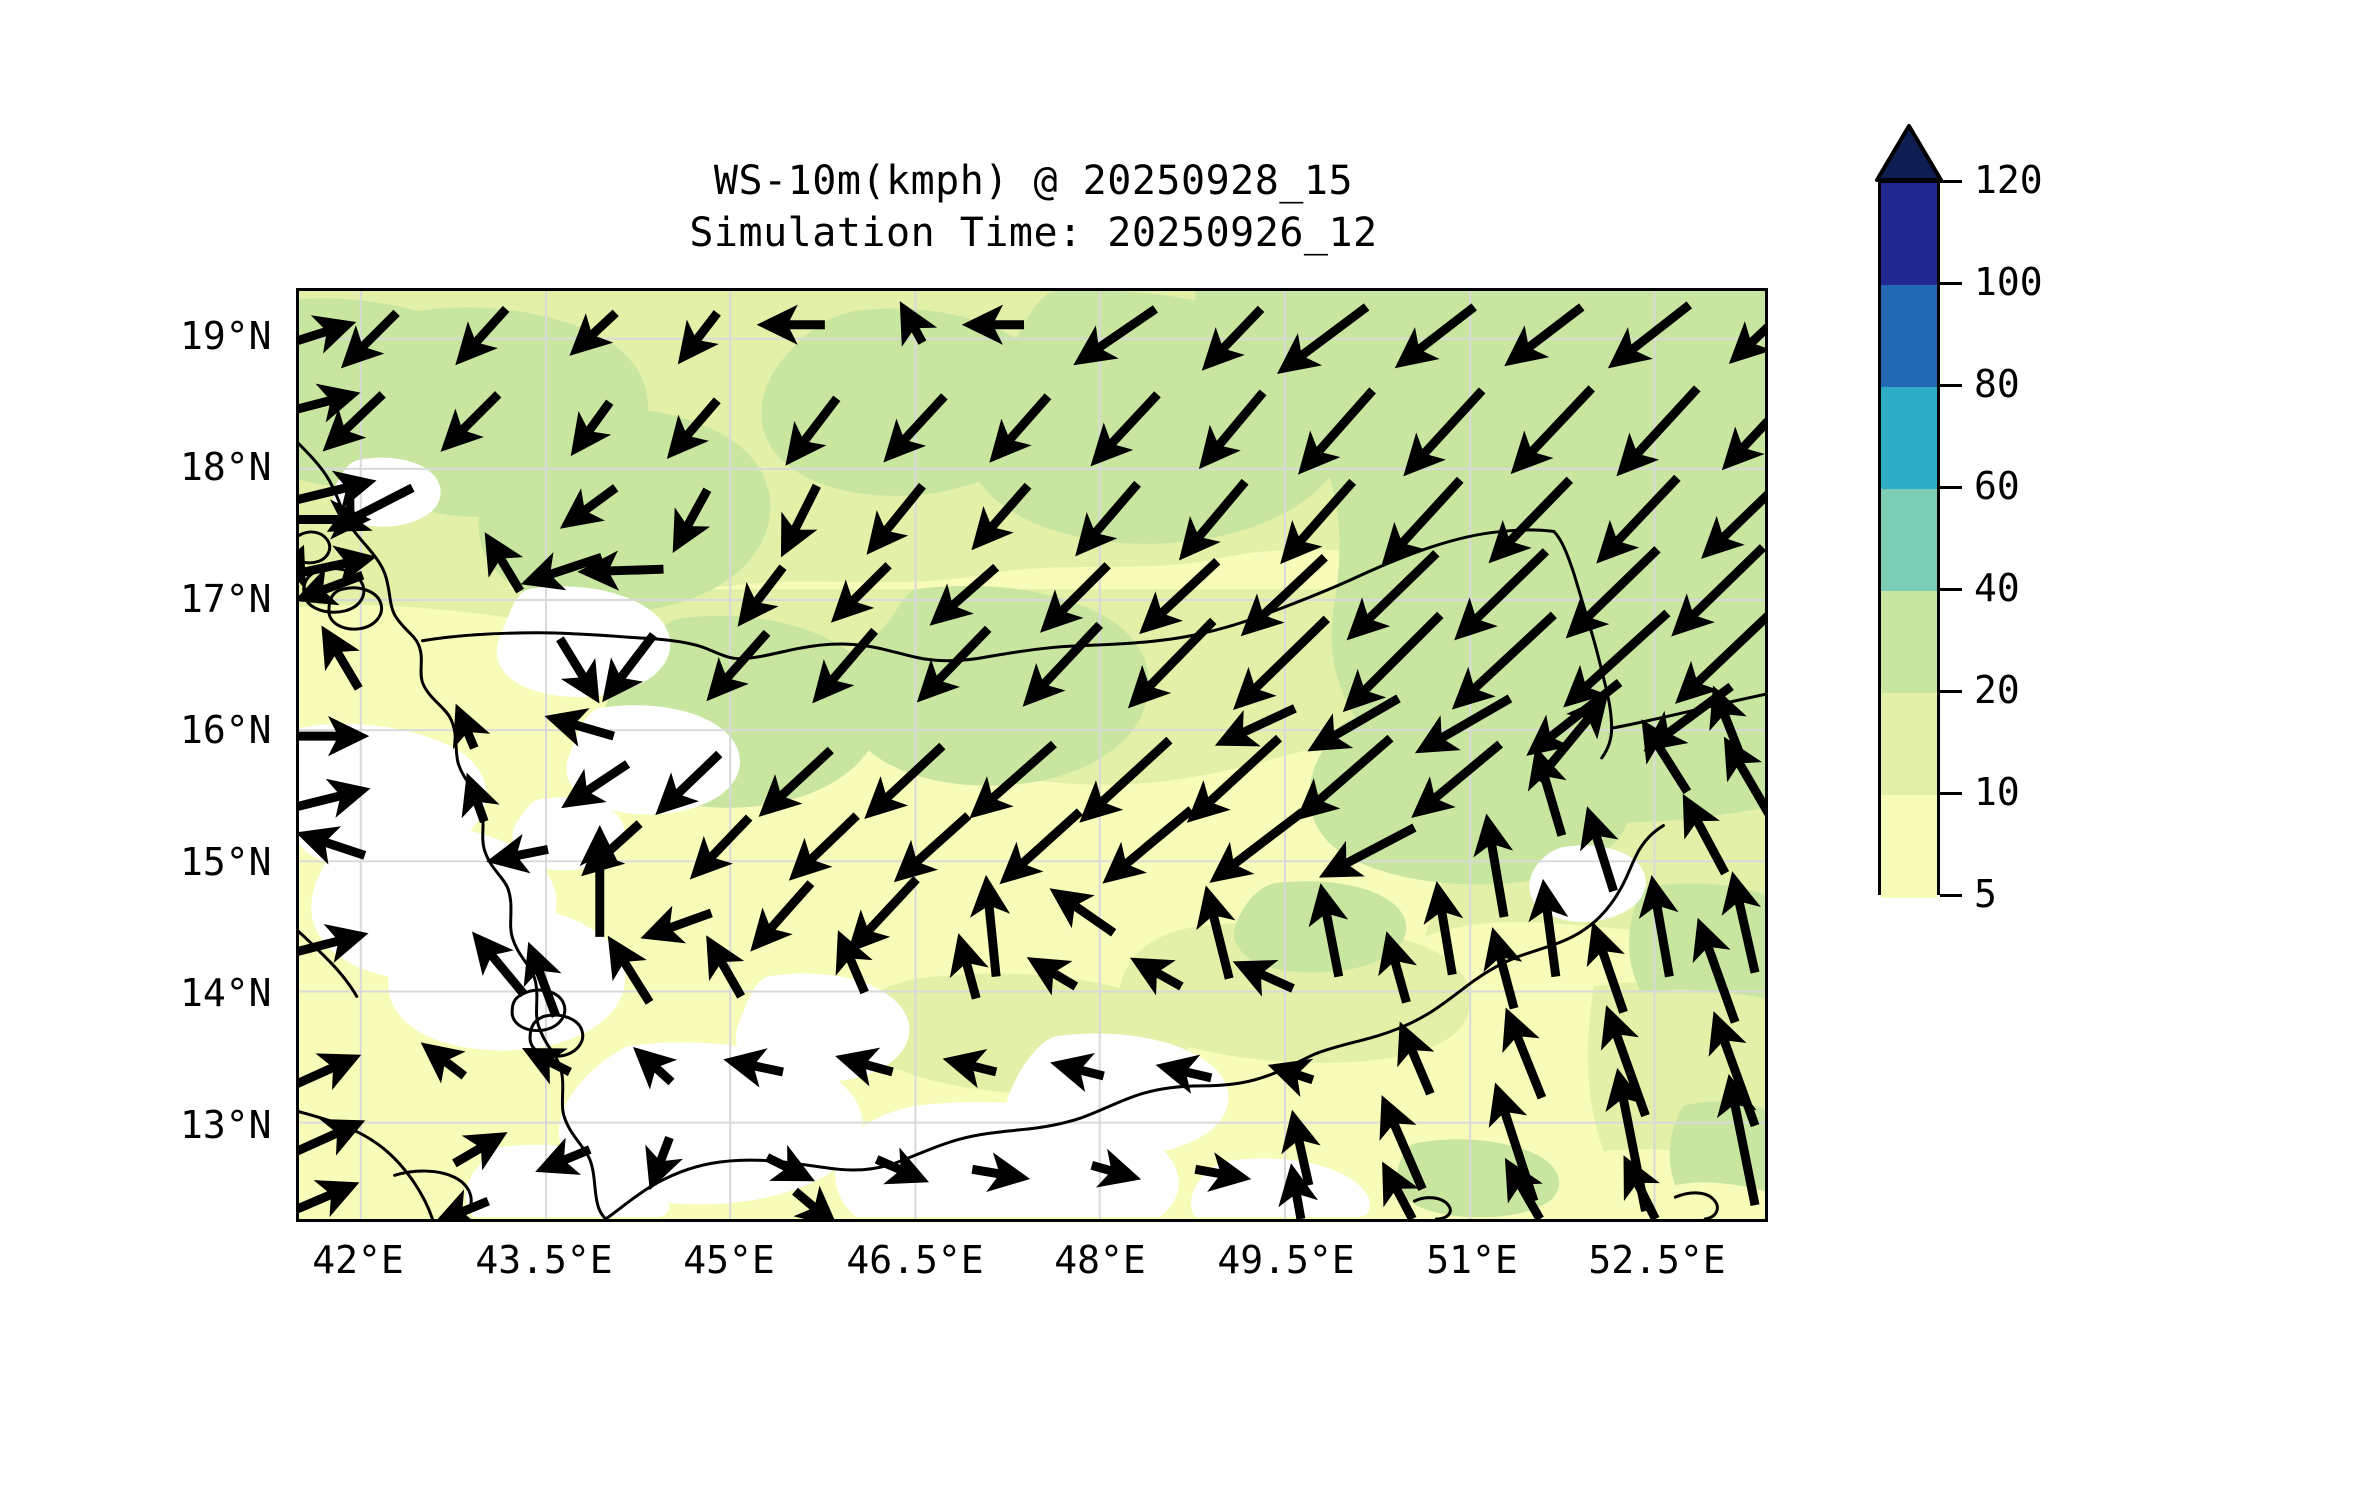 The height and width of the screenshot is (1500, 2371). I want to click on xtick-label-2: 45°E, so click(729, 1260).